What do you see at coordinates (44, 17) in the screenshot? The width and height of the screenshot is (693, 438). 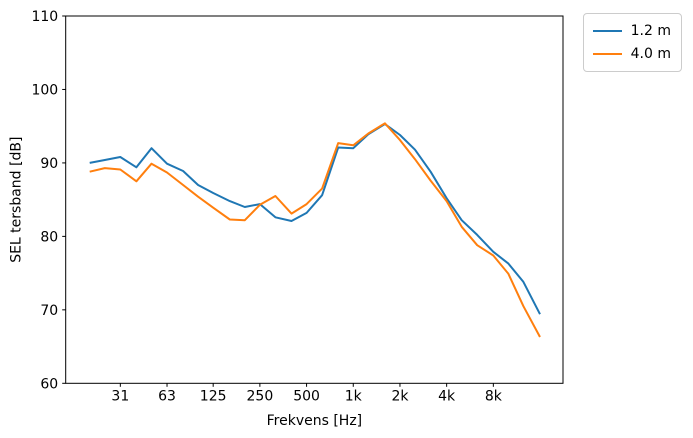 I see `y-tick-label: 110` at bounding box center [44, 17].